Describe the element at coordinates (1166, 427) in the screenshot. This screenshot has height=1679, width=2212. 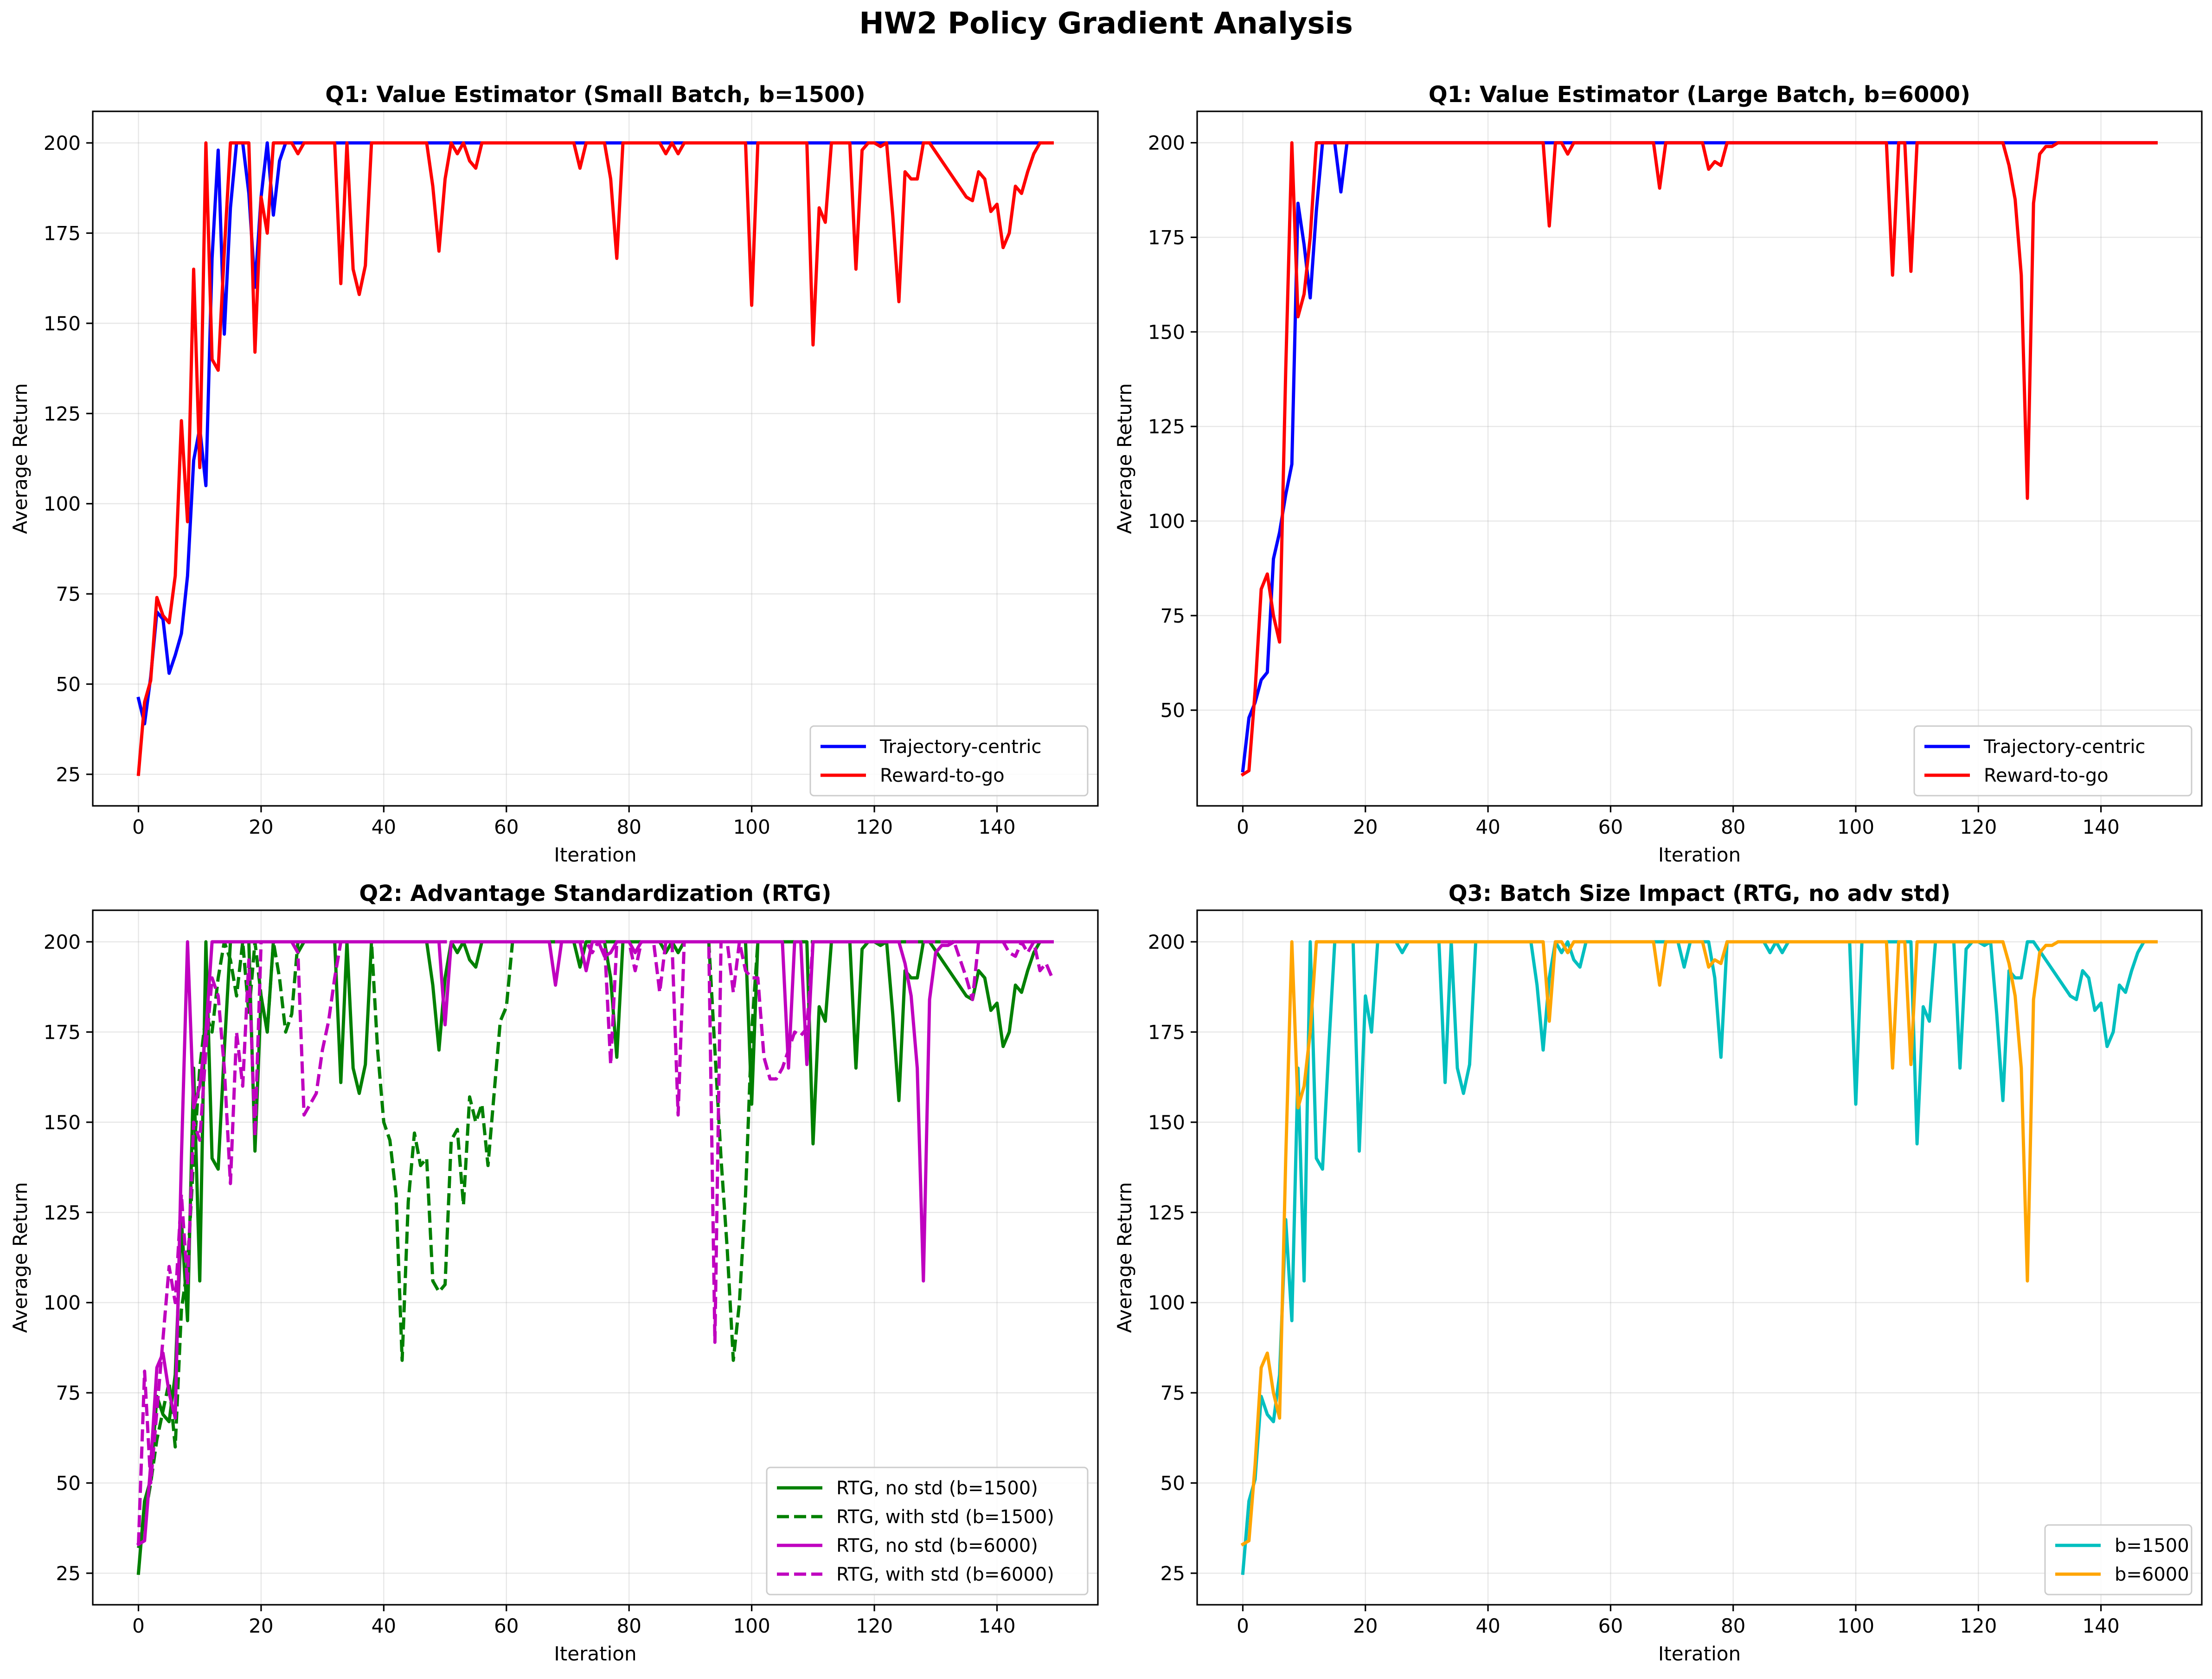
I see `panel2-y-tick-label: 125` at that location.